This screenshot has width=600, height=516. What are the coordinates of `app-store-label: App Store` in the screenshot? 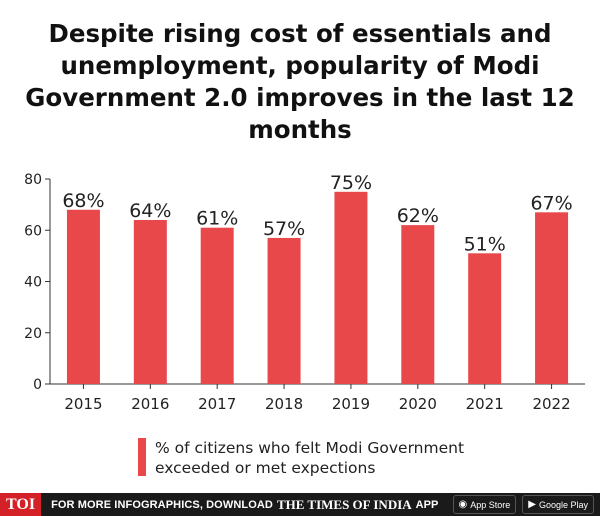 It's located at (490, 504).